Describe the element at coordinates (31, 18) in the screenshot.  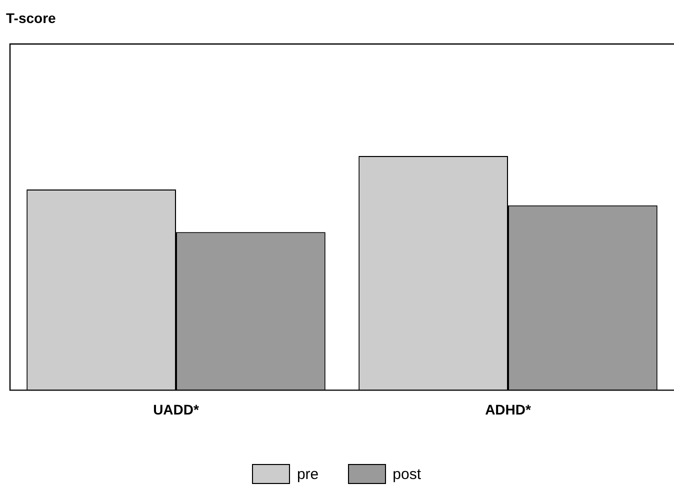
I see `text: T-score` at that location.